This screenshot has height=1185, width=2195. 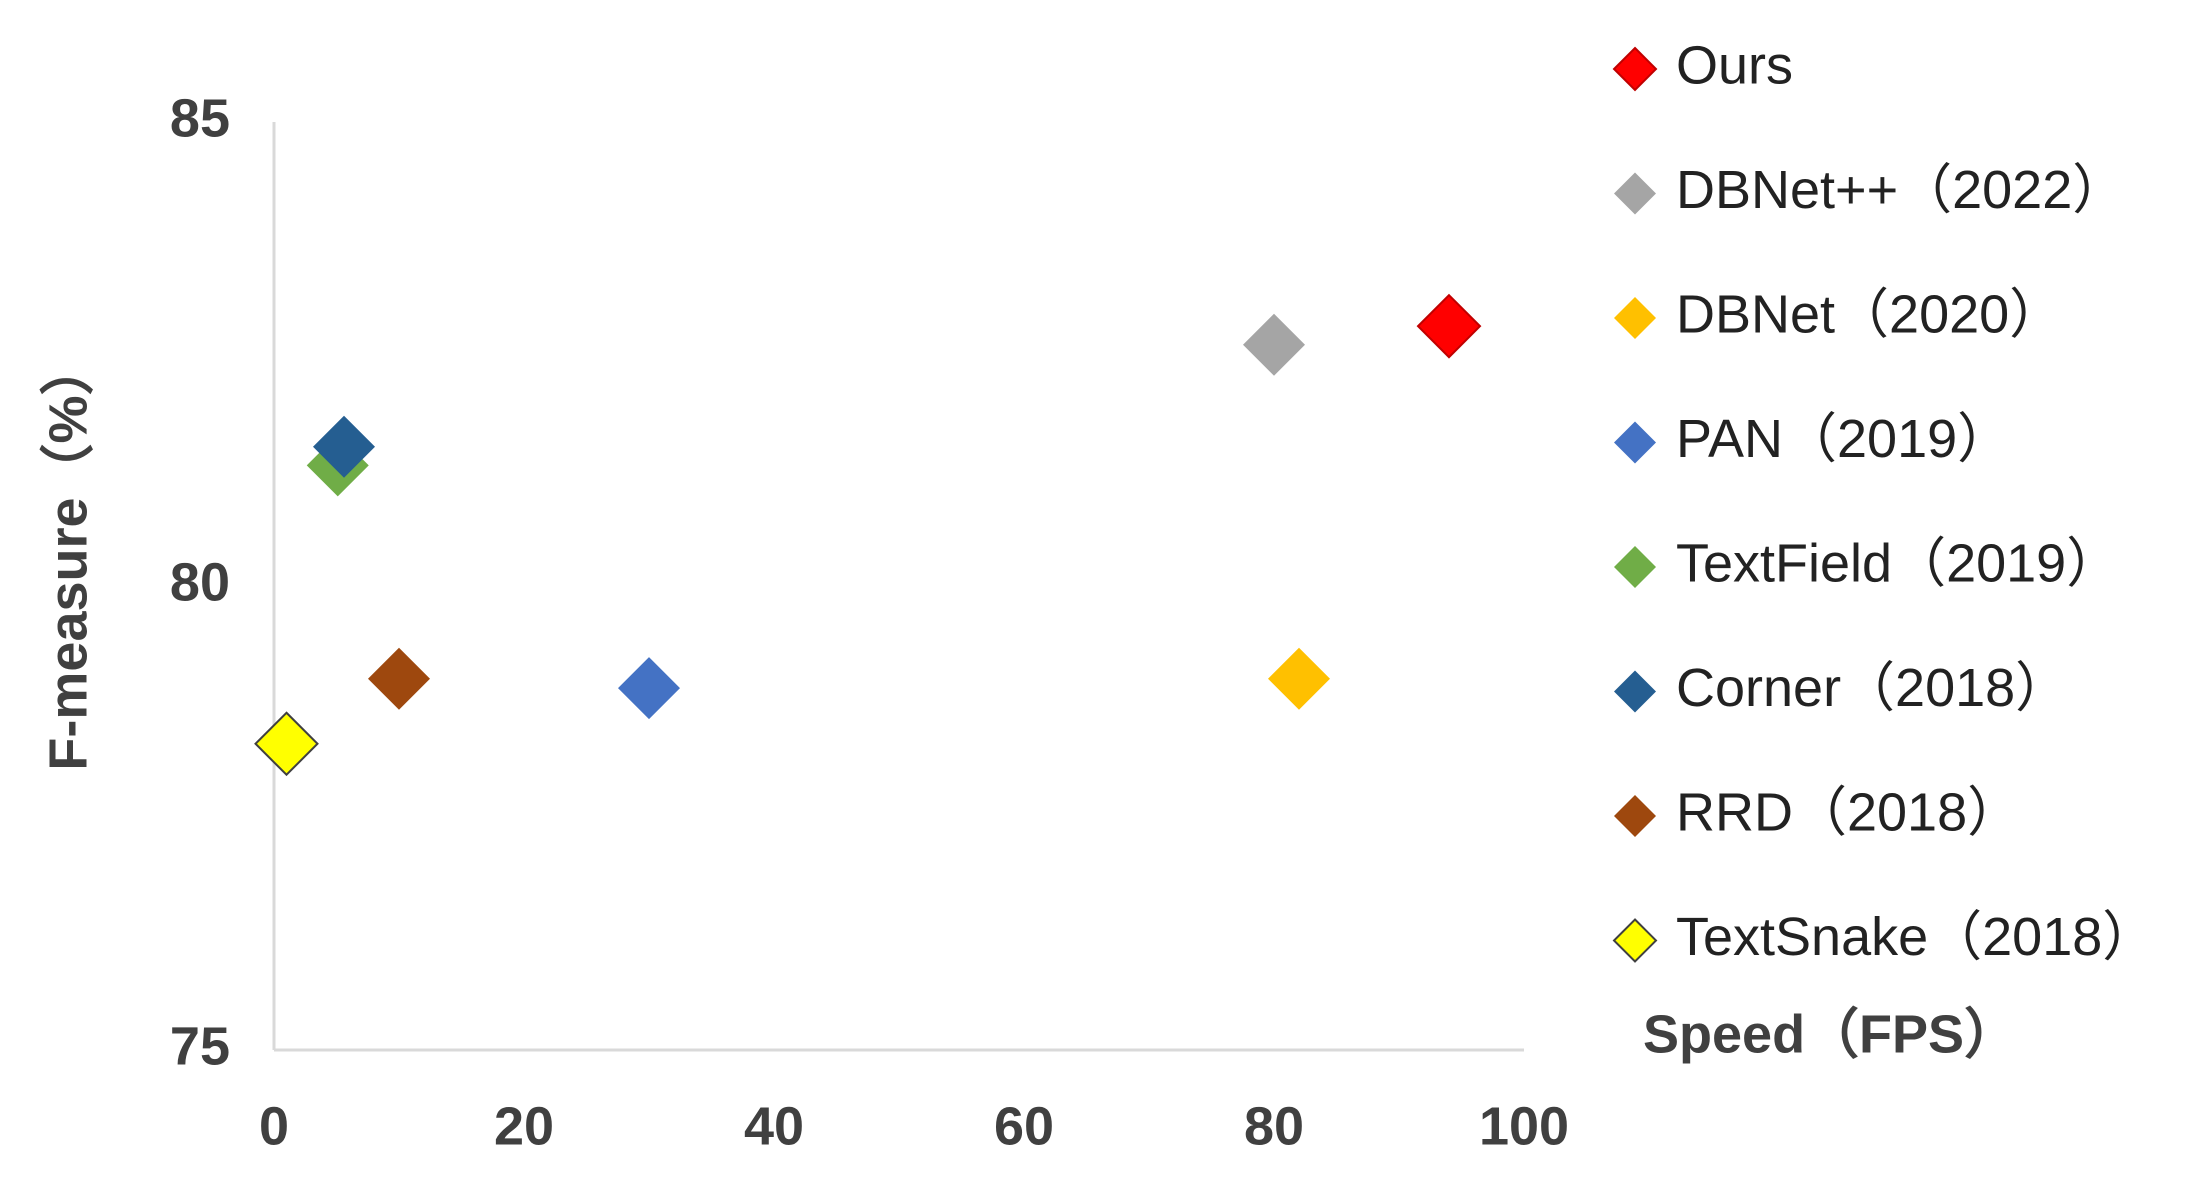 What do you see at coordinates (524, 1126) in the screenshot?
I see `x-tick-label: 20` at bounding box center [524, 1126].